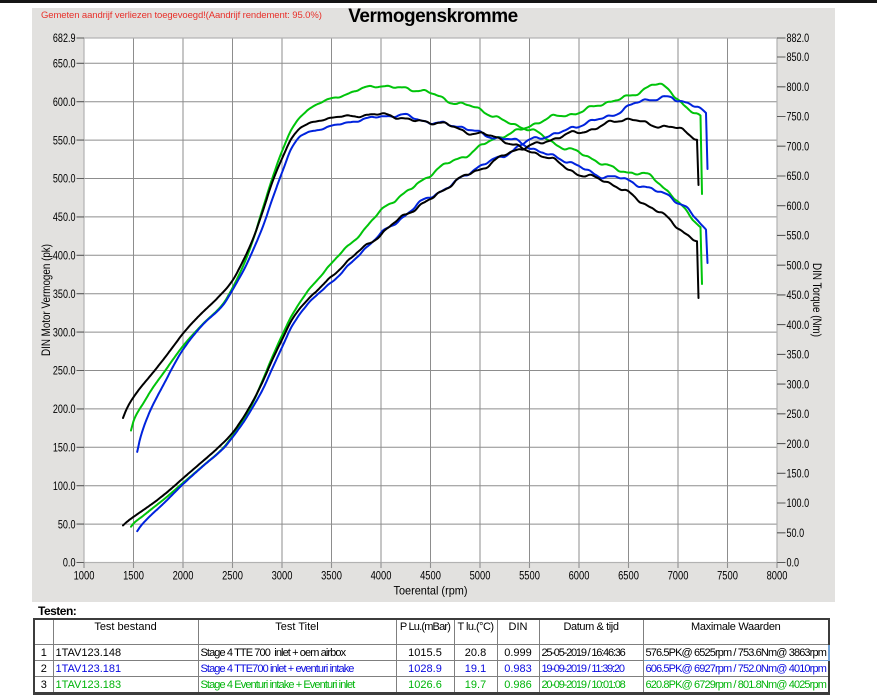  What do you see at coordinates (232, 576) in the screenshot?
I see `svg-text: 2500` at bounding box center [232, 576].